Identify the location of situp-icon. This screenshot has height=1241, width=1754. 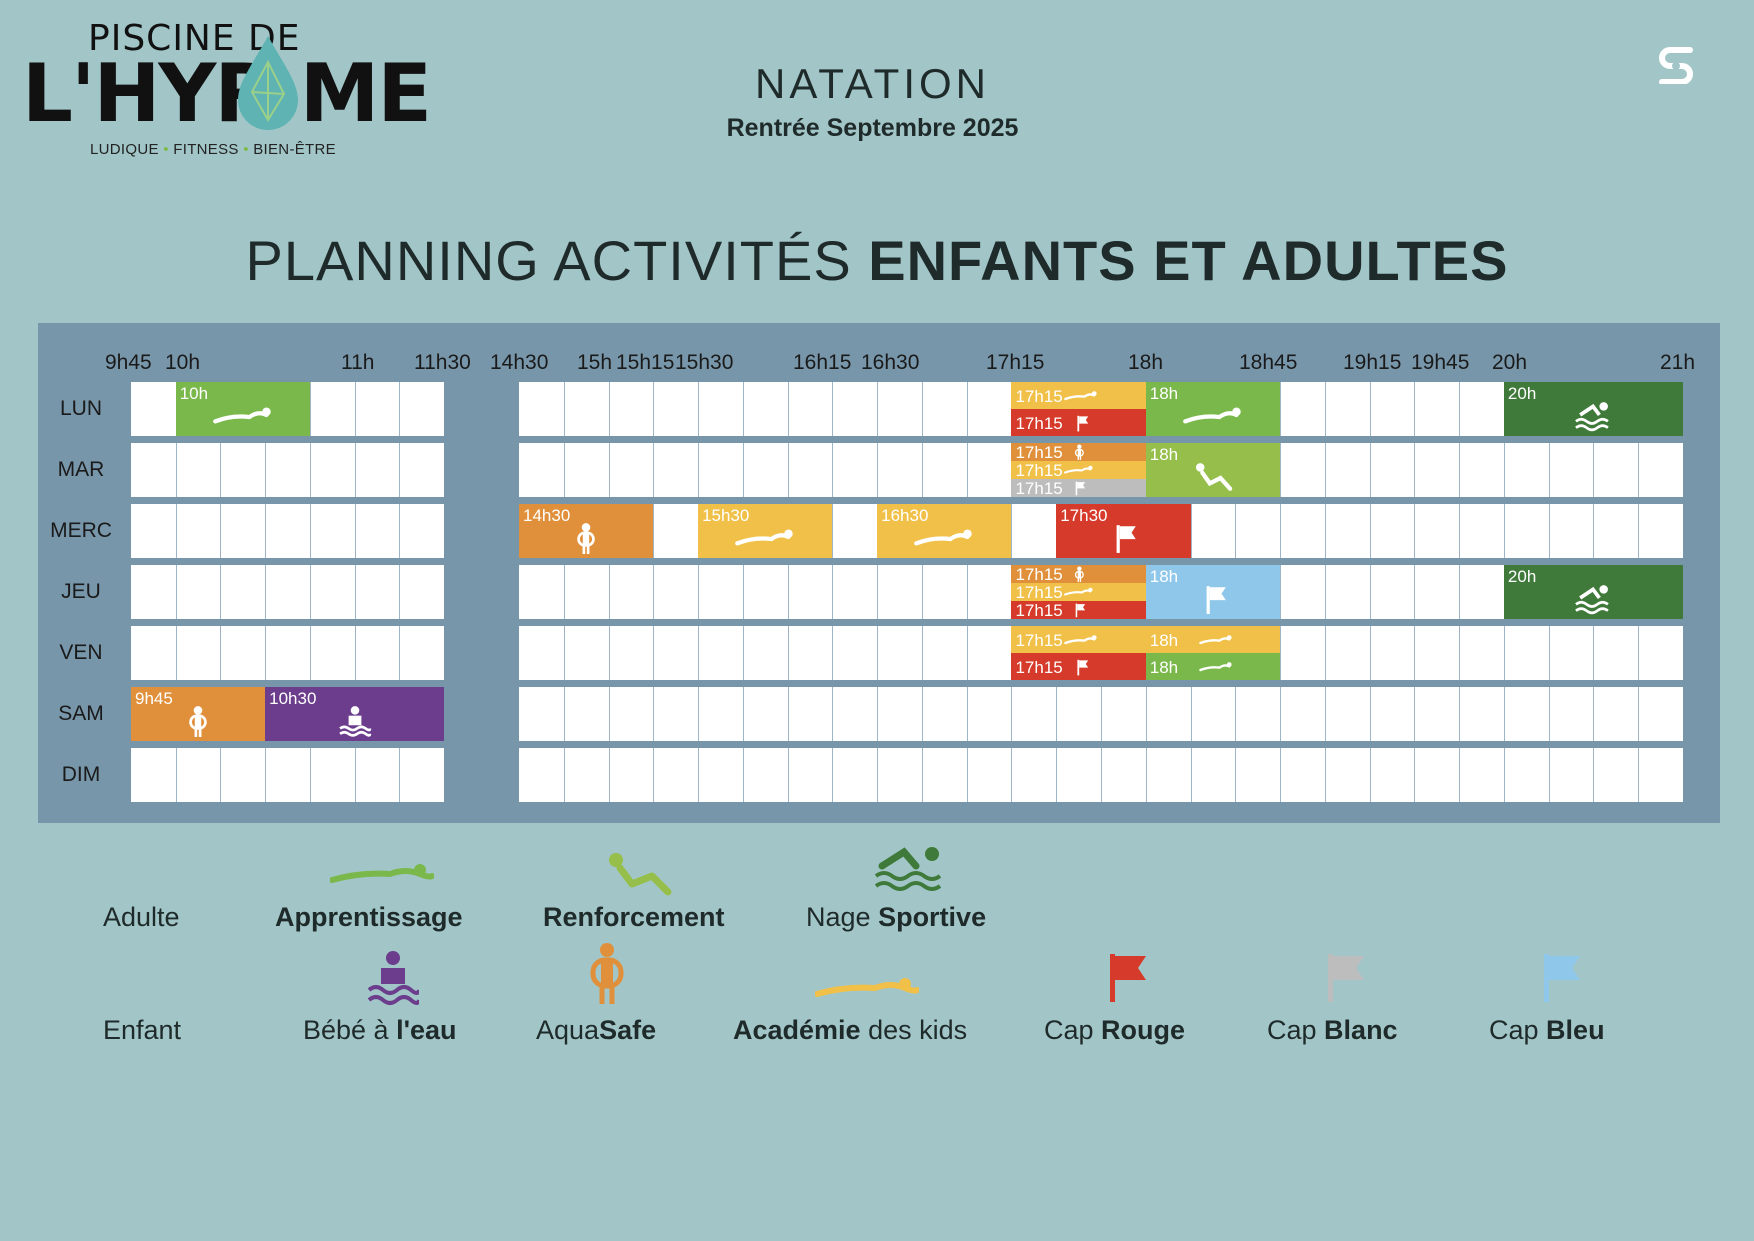
(640, 874).